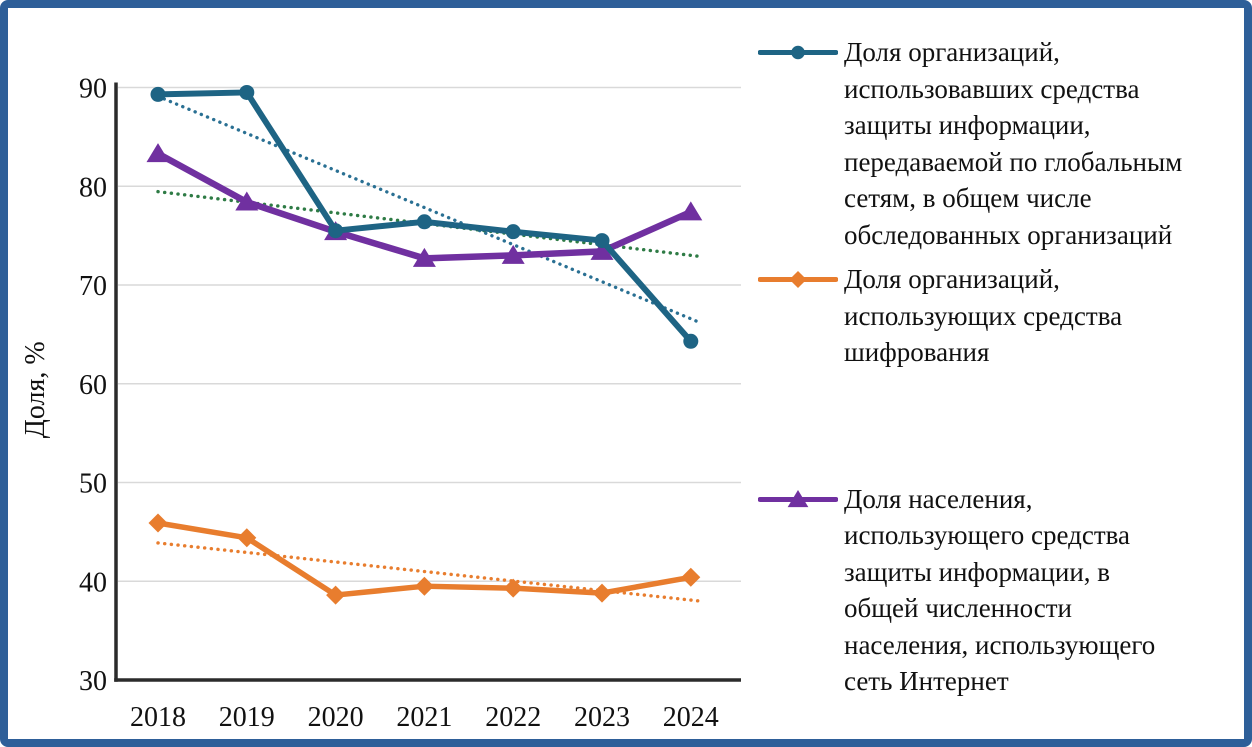 The width and height of the screenshot is (1252, 747). What do you see at coordinates (691, 717) in the screenshot?
I see `x-tick-label: 2024` at bounding box center [691, 717].